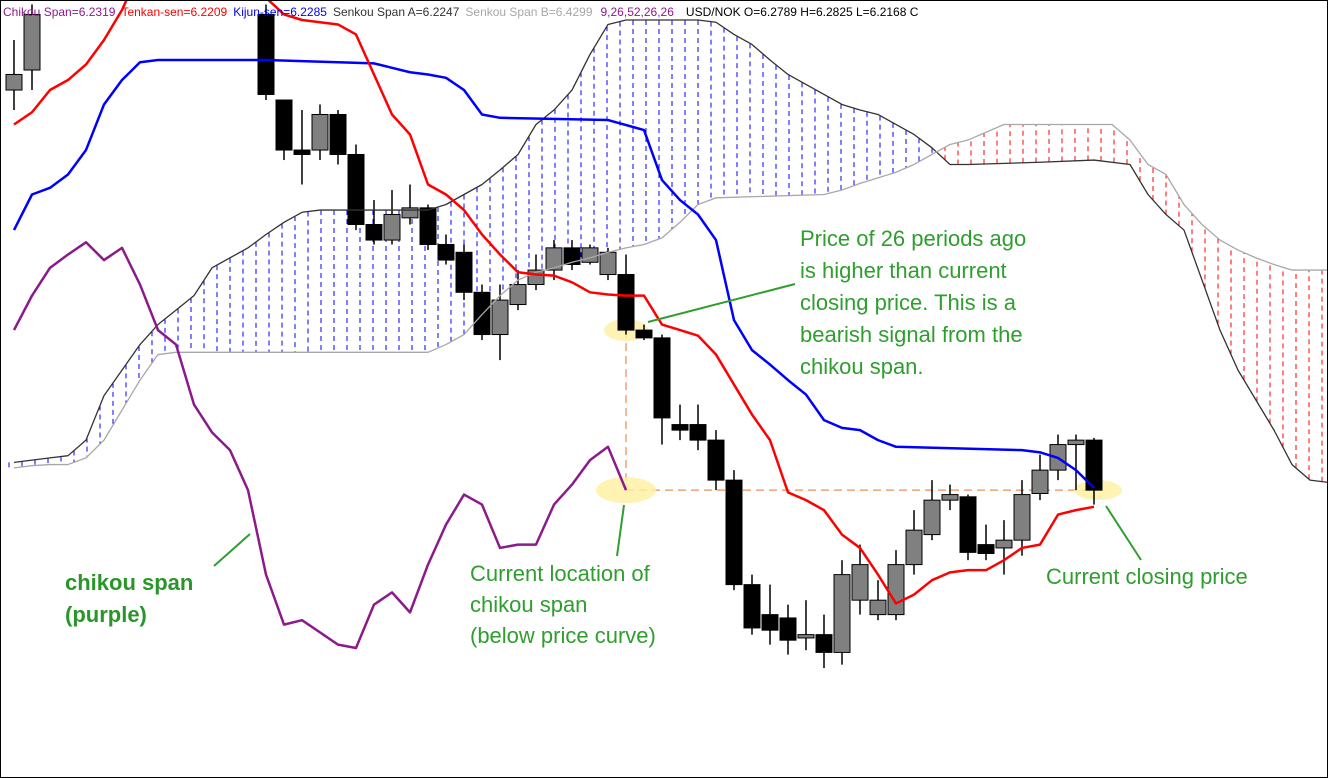 The width and height of the screenshot is (1328, 778). Describe the element at coordinates (528, 12) in the screenshot. I see `legend-entry: Senkou Span B=6.4299` at that location.